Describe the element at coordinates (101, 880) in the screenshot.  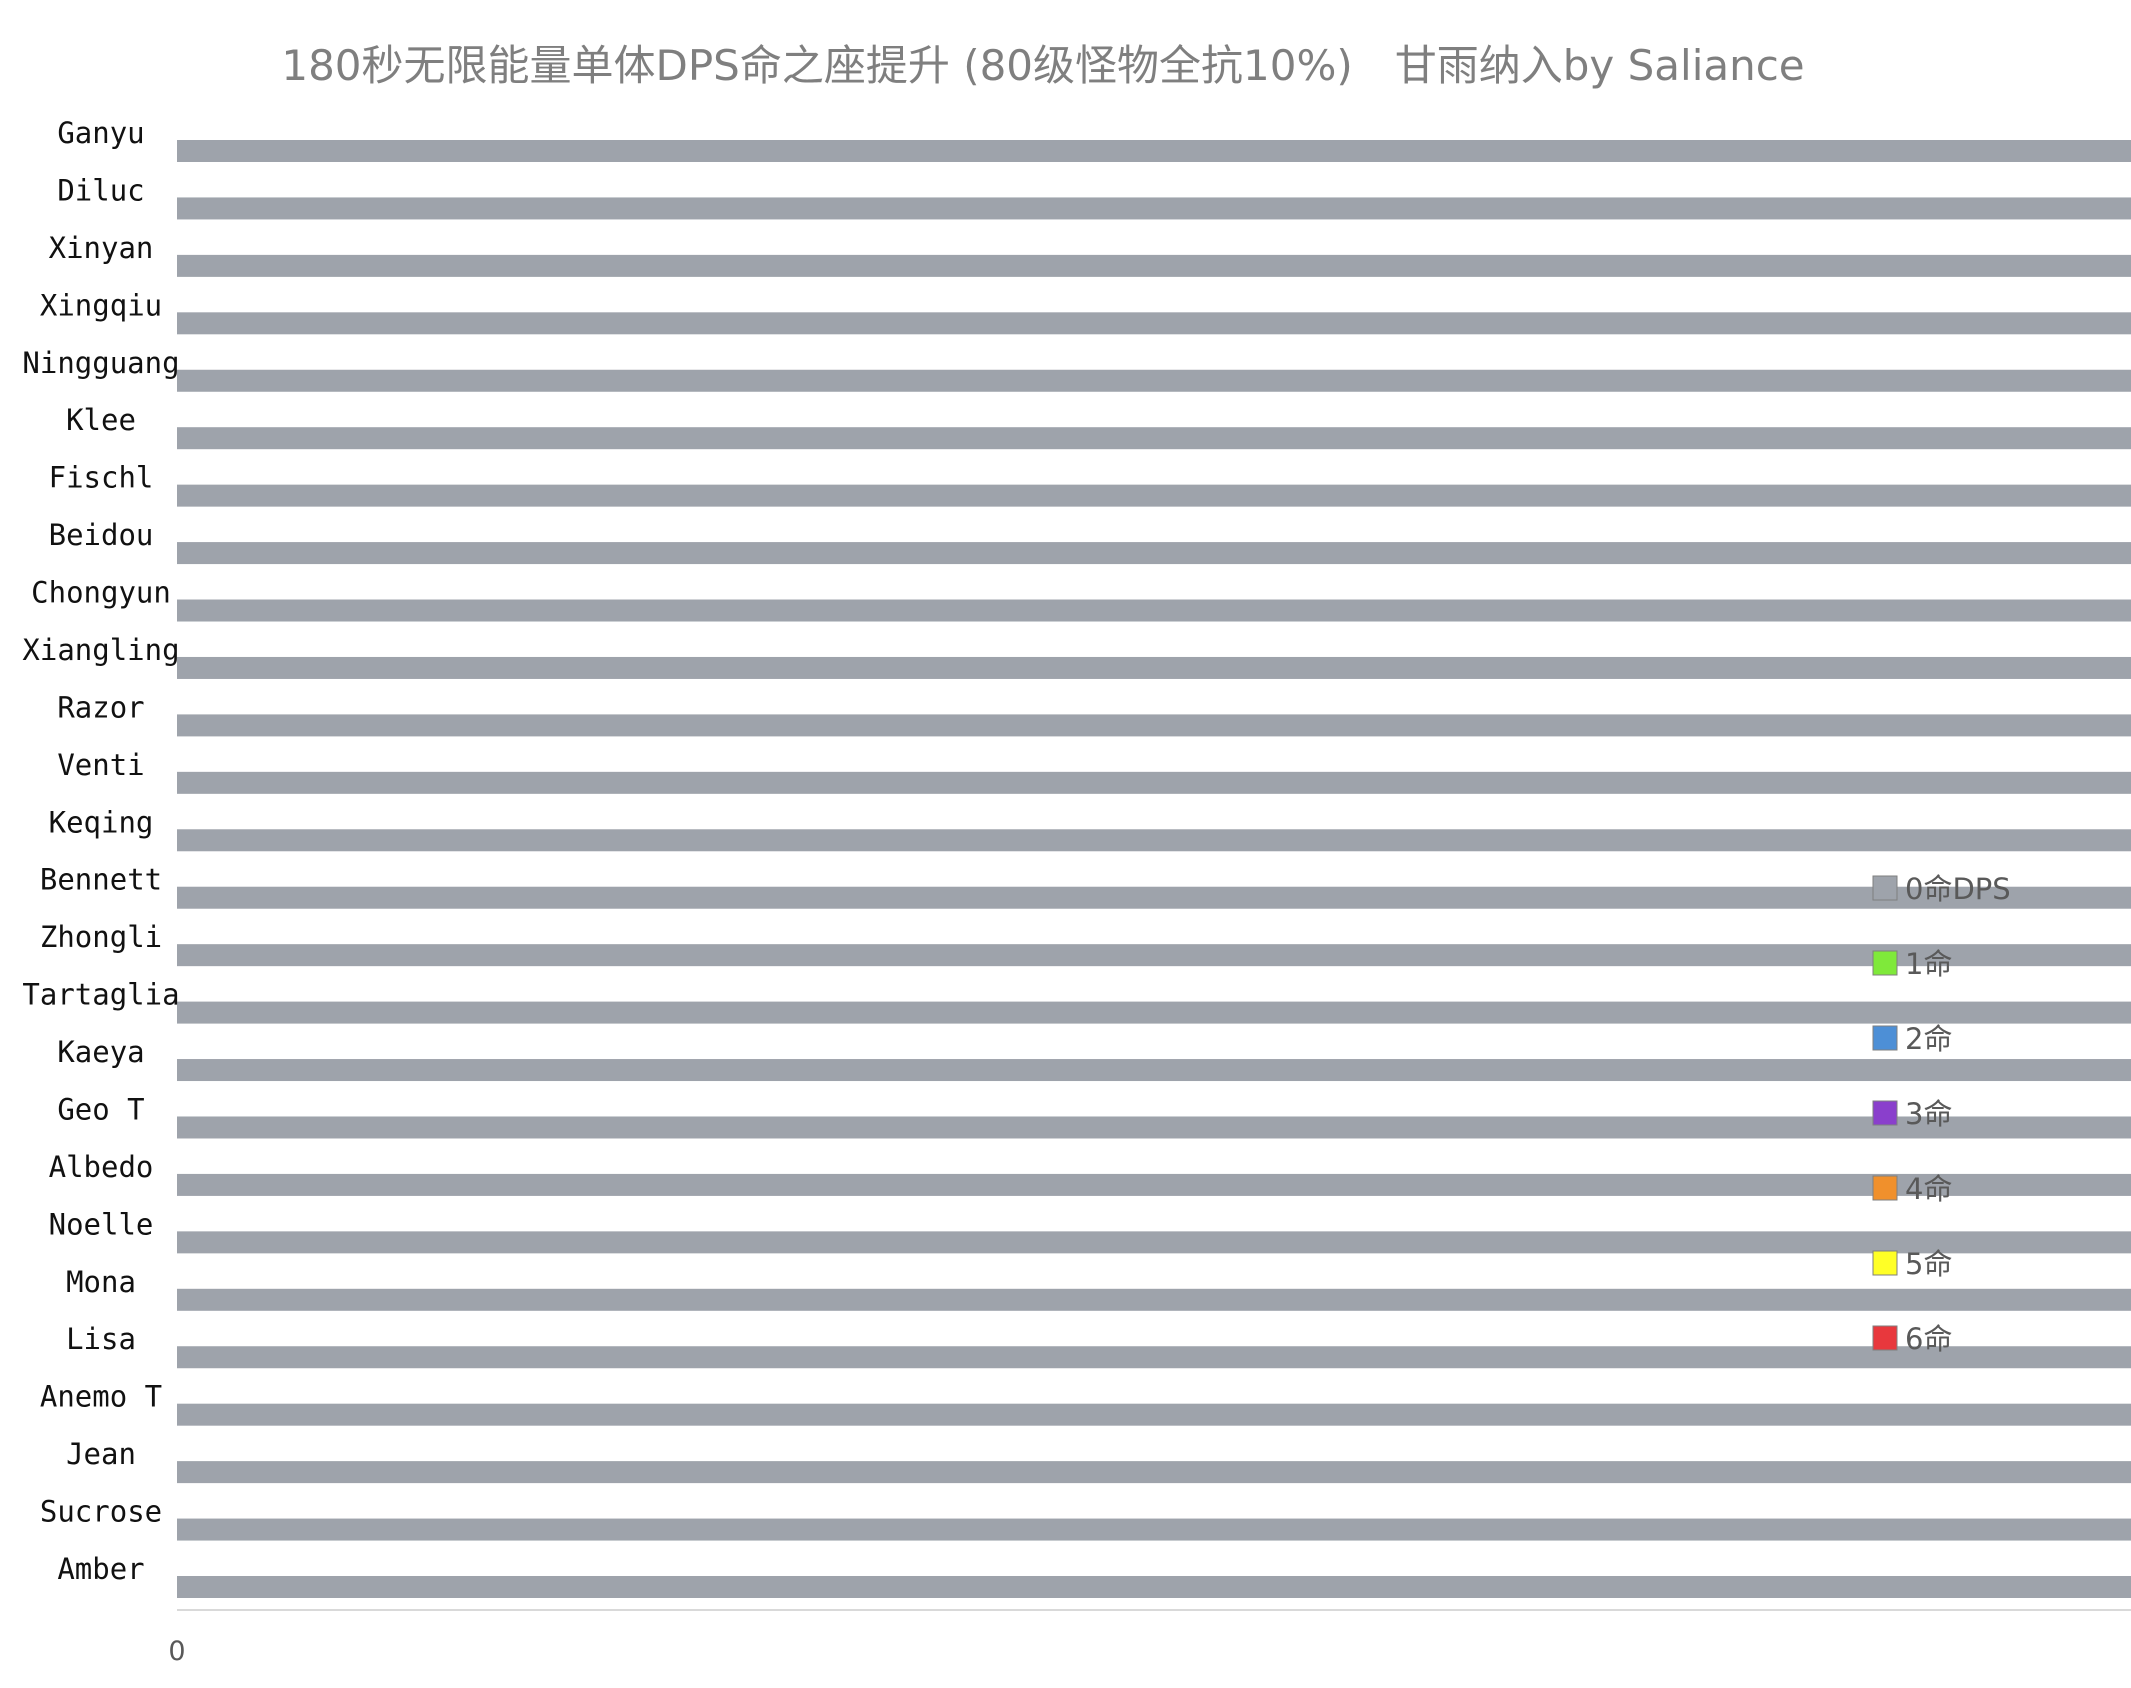
I see `category-label: Bennett` at that location.